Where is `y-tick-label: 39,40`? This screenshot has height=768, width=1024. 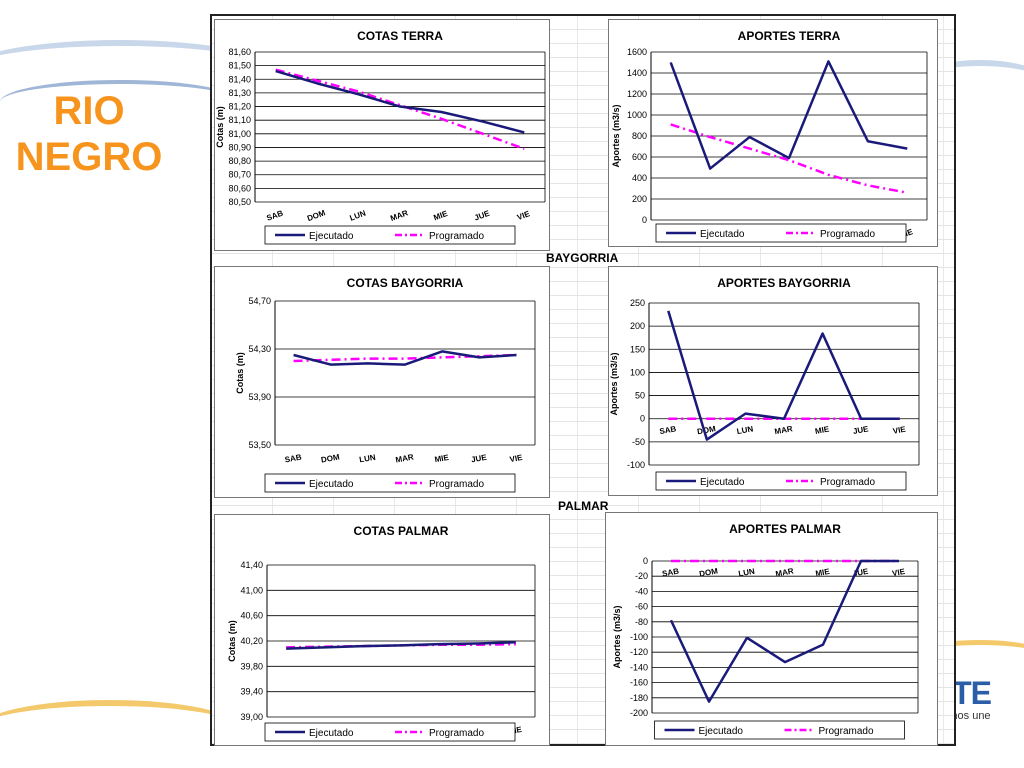
y-tick-label: 39,40 is located at coordinates (251, 692).